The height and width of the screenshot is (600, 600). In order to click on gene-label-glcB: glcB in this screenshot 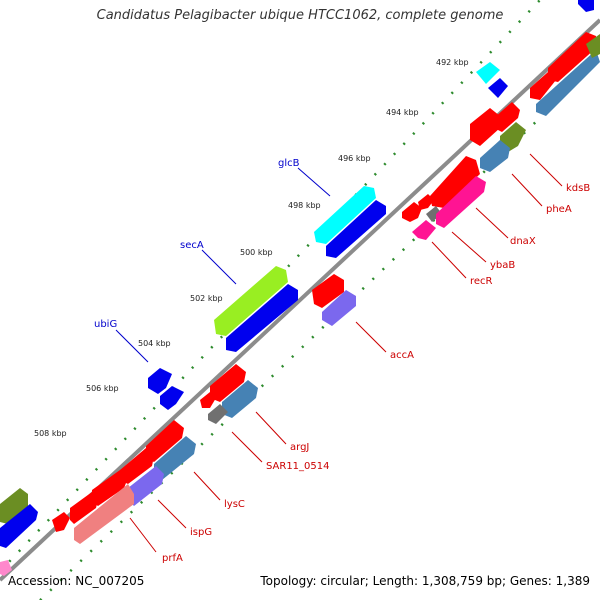, I will do `click(289, 163)`.